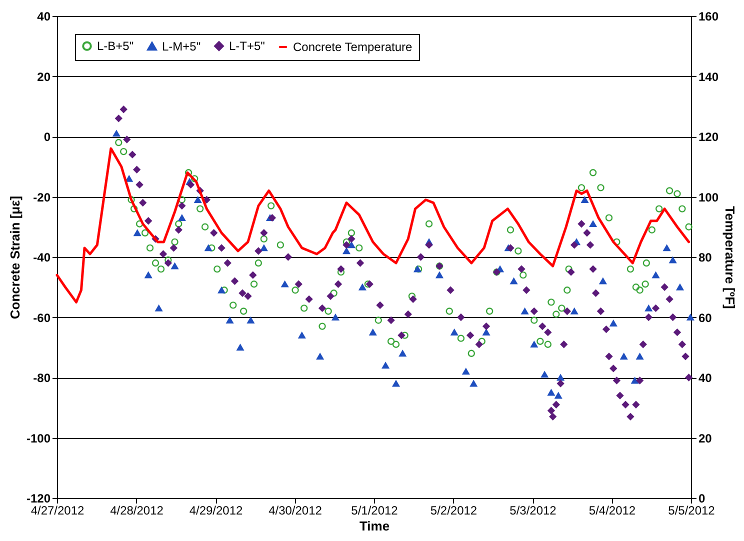  Describe the element at coordinates (692, 511) in the screenshot. I see `x-tick-label: 5/5/2012` at that location.